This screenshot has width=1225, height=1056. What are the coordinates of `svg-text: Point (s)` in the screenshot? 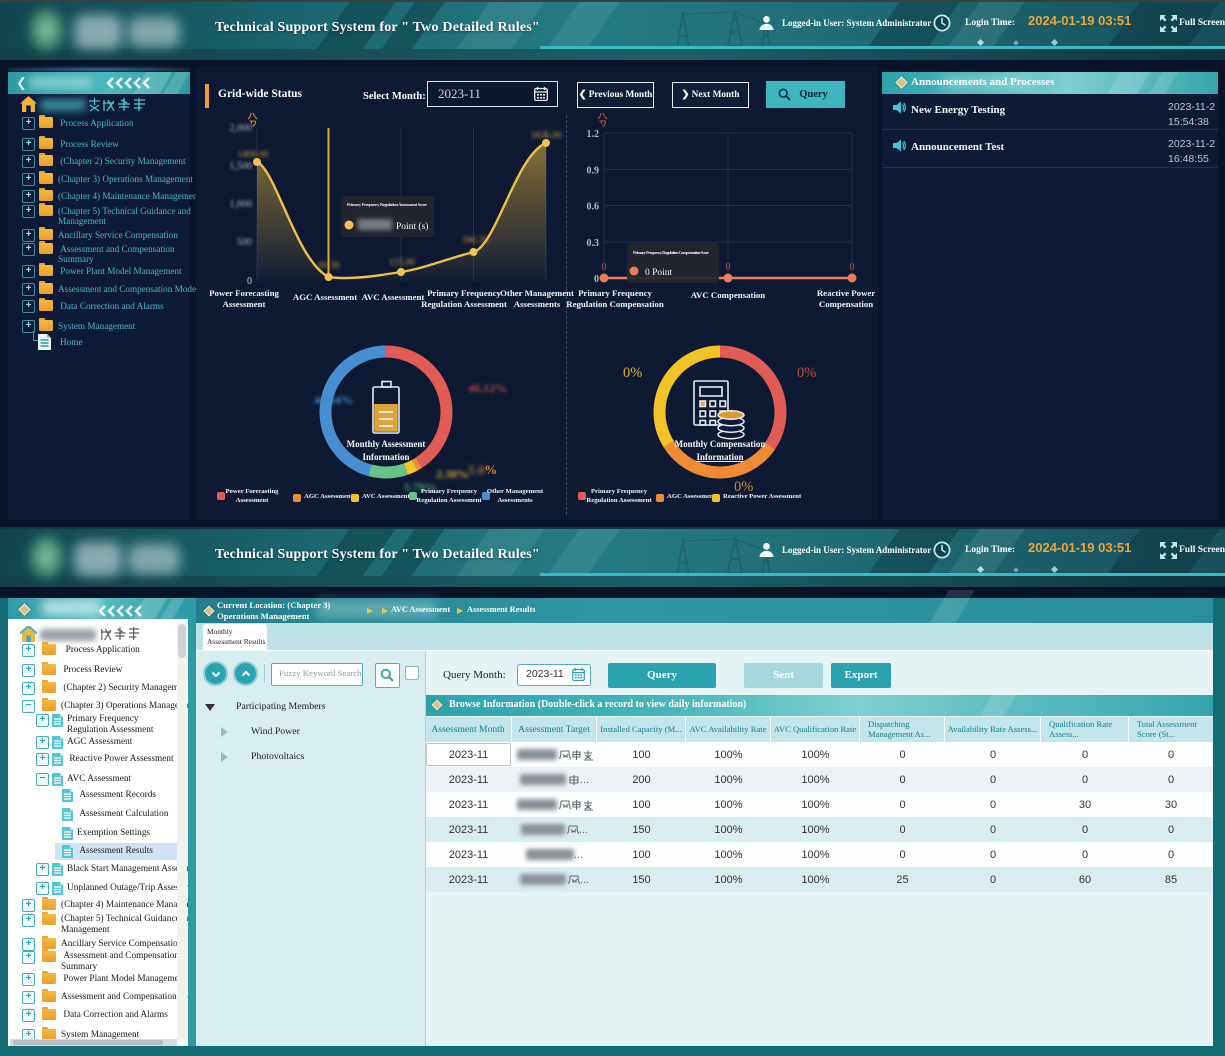 It's located at (412, 226).